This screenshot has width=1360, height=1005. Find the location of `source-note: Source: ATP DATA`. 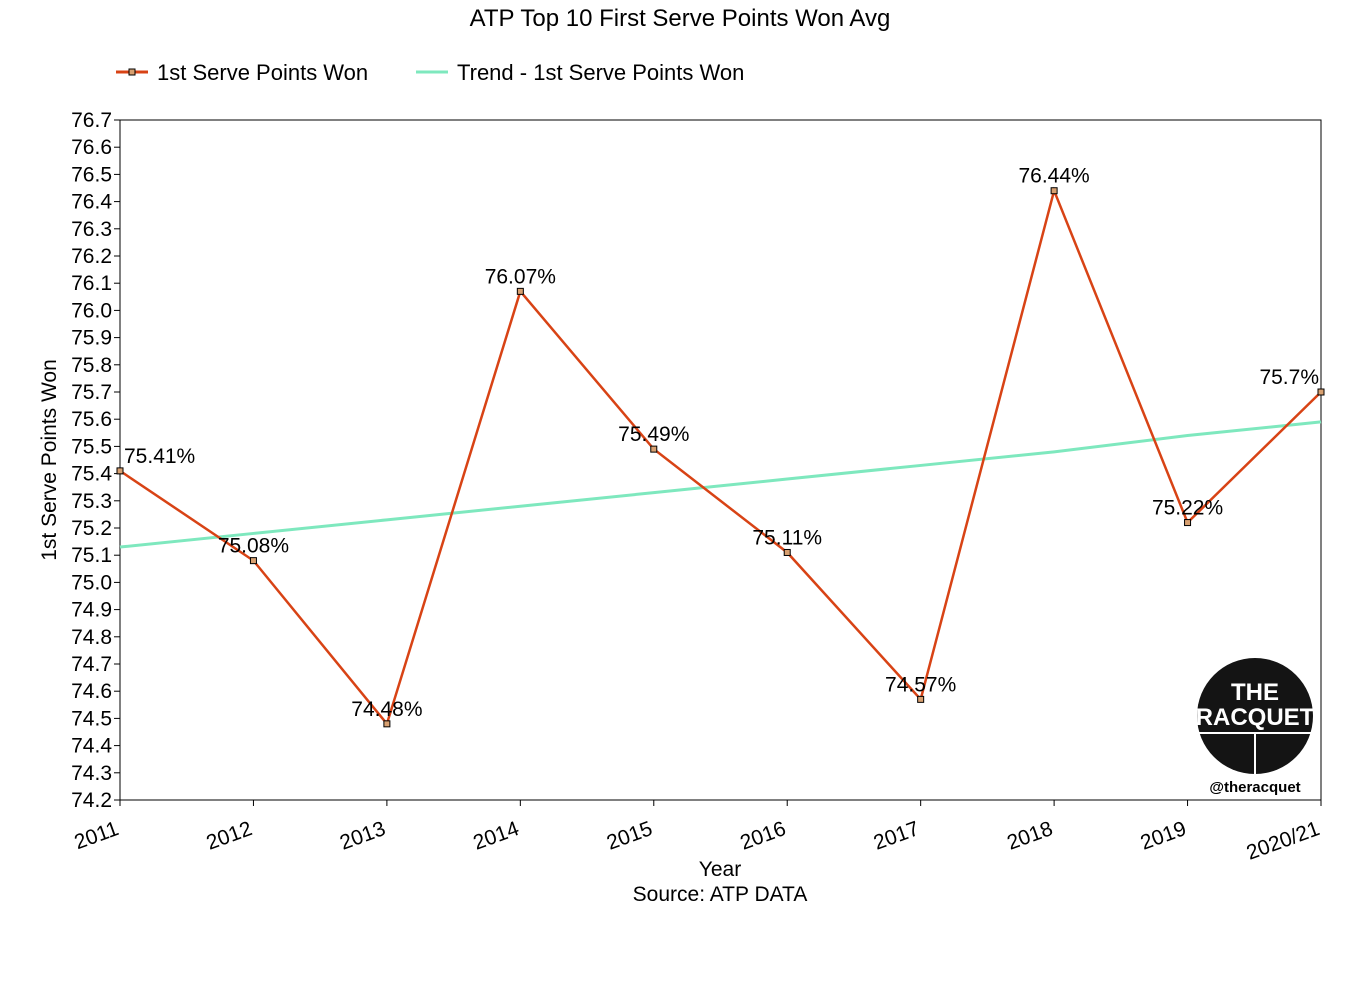

source-note: Source: ATP DATA is located at coordinates (720, 894).